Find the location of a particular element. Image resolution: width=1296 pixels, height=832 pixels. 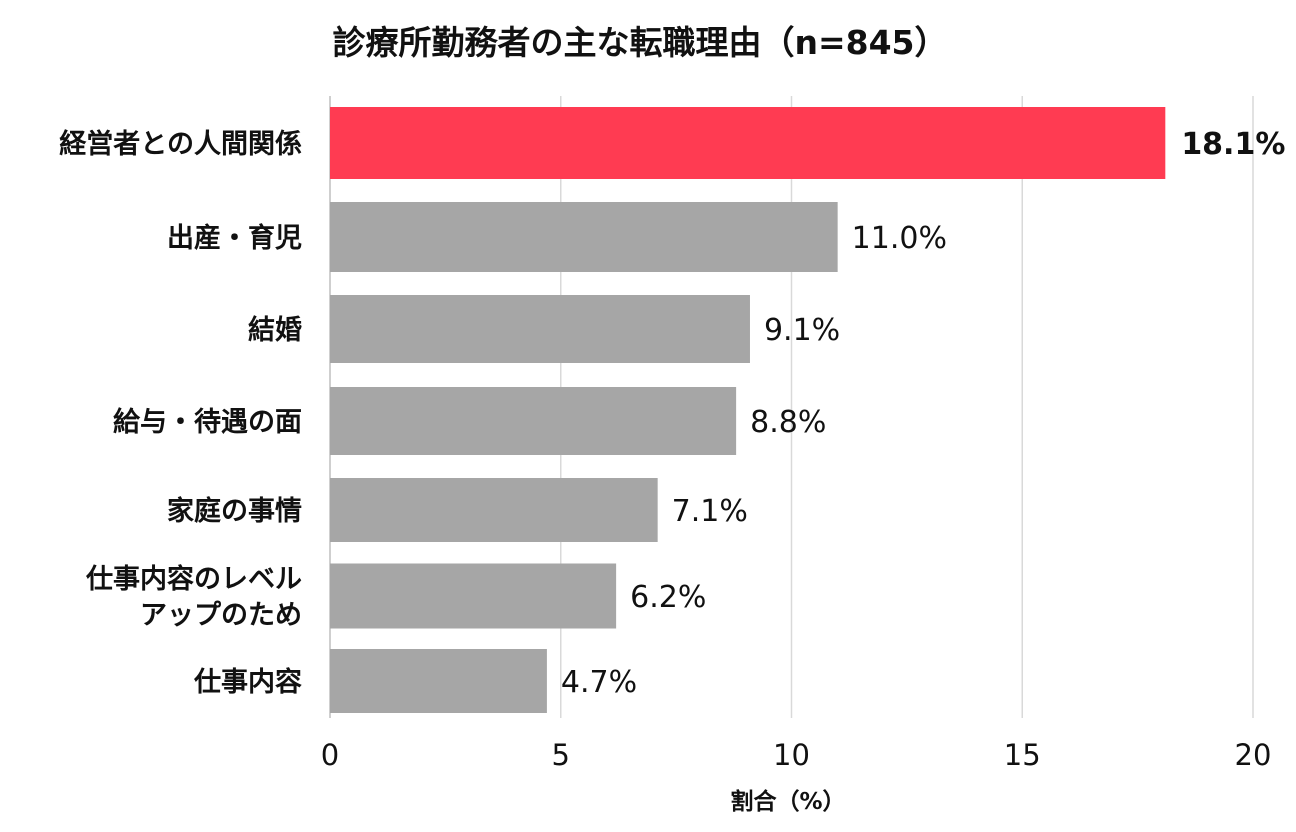

data-label: 8.8% is located at coordinates (788, 422).